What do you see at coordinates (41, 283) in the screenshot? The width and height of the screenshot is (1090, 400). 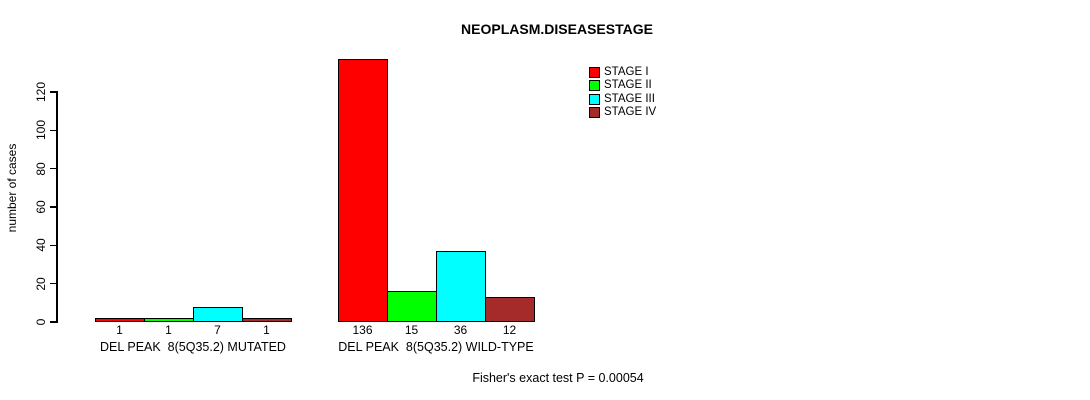 I see `y-tick-label: 20` at bounding box center [41, 283].